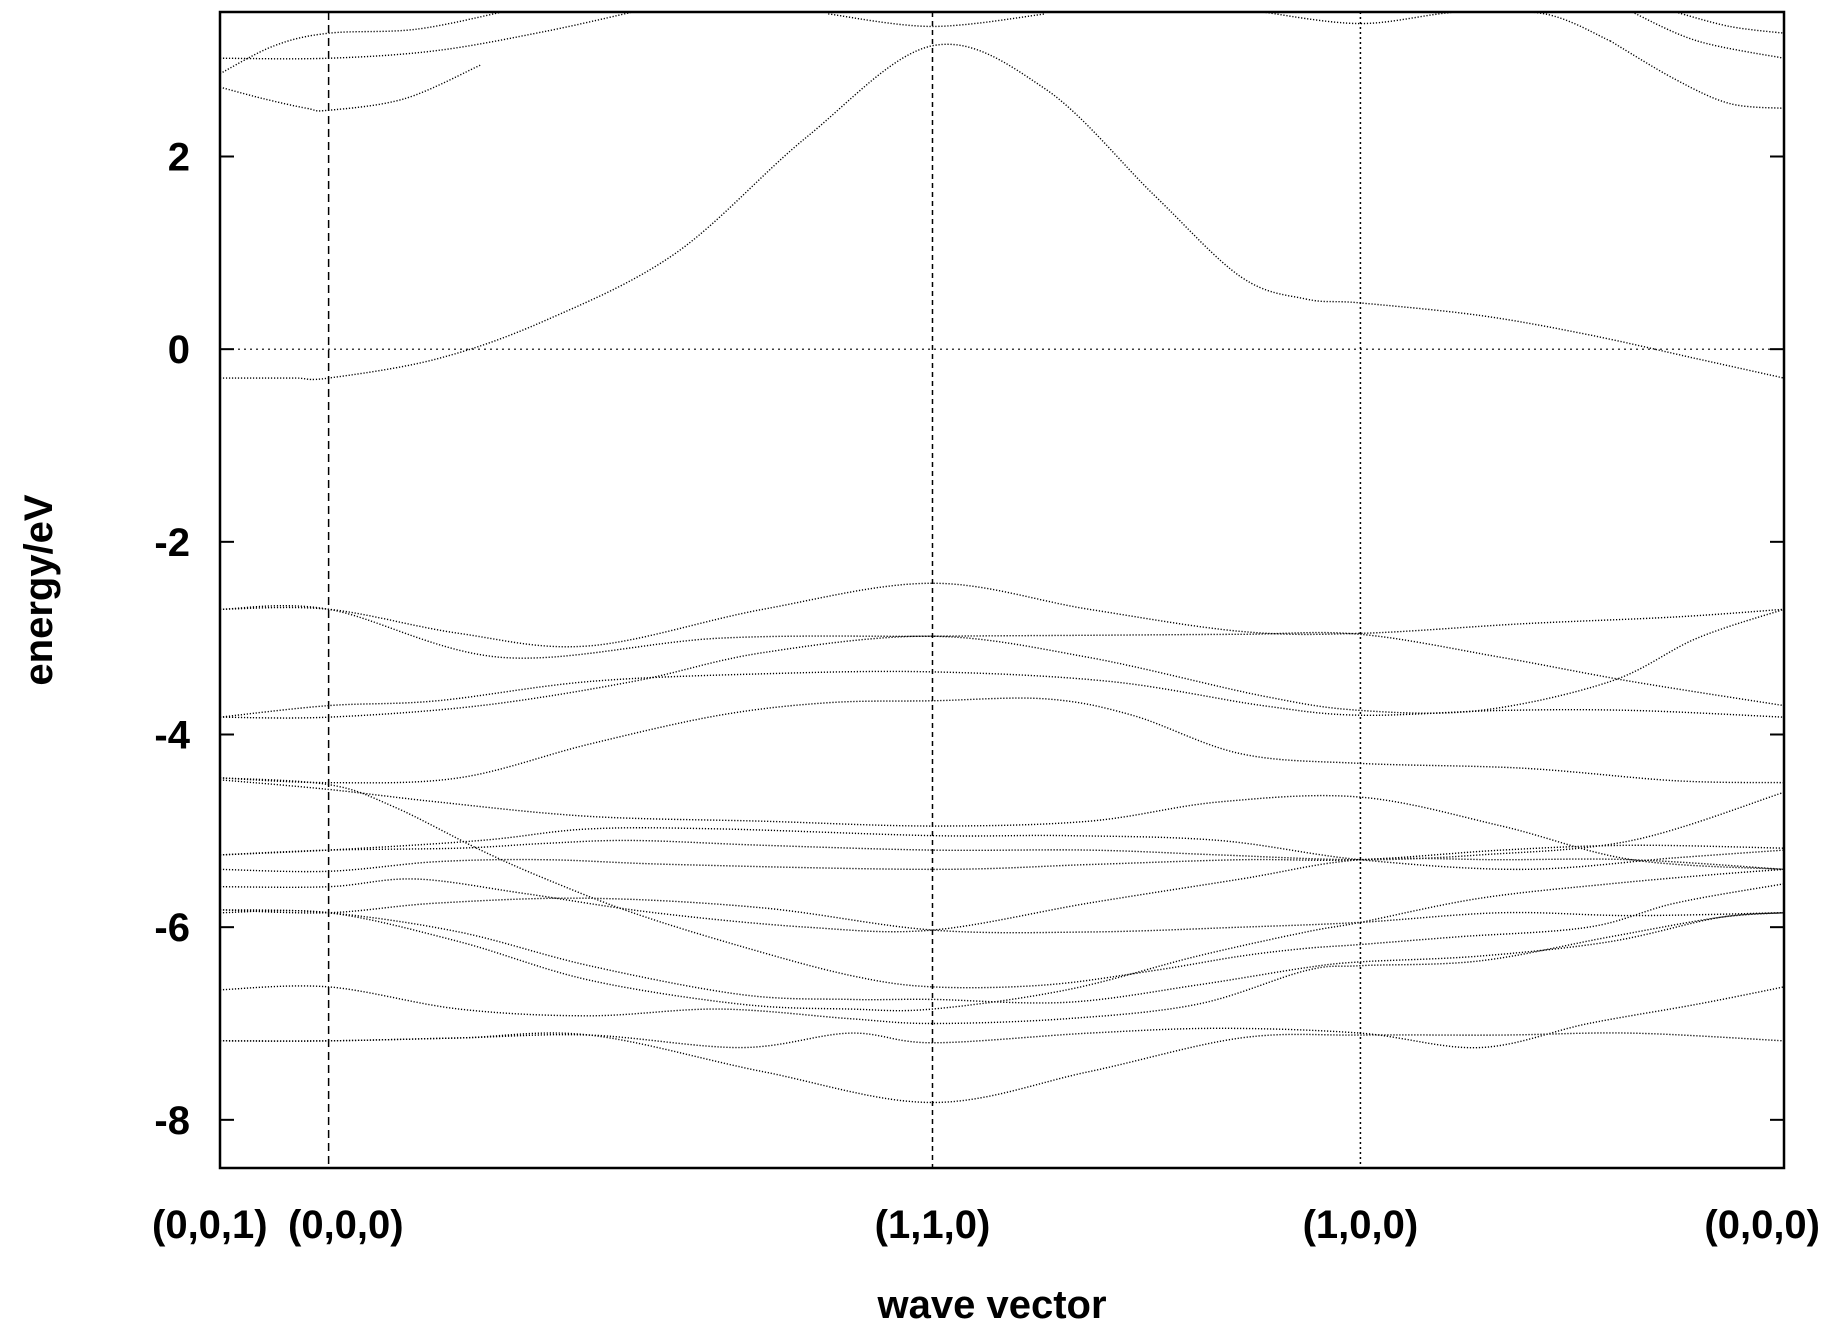 This screenshot has height=1331, width=1821. What do you see at coordinates (172, 543) in the screenshot?
I see `y-tick-label-3: -2` at bounding box center [172, 543].